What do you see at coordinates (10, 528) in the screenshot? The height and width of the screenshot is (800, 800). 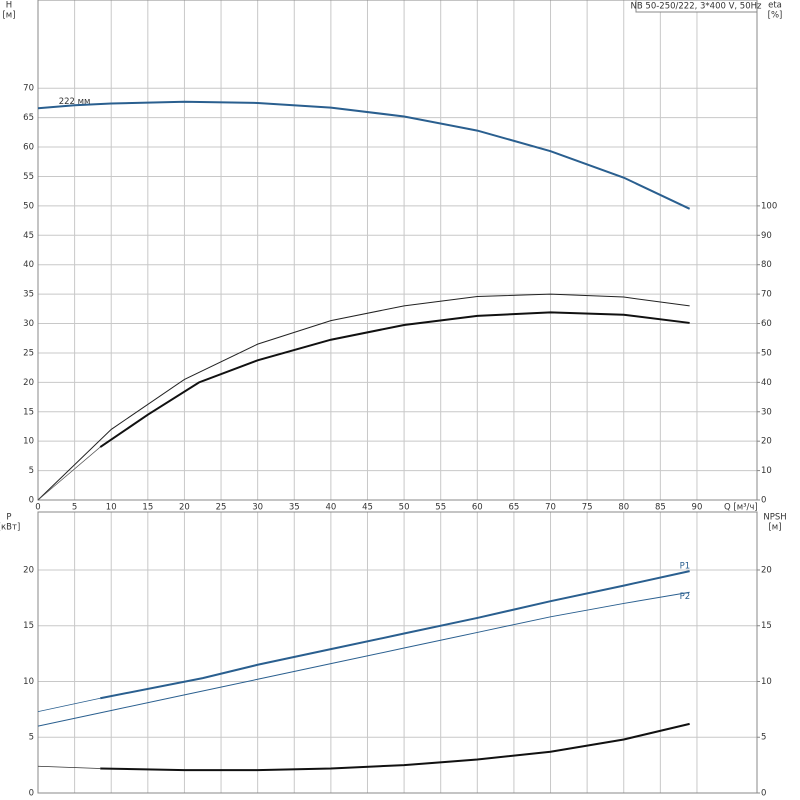 I see `y-axis-unit: [кВт]` at bounding box center [10, 528].